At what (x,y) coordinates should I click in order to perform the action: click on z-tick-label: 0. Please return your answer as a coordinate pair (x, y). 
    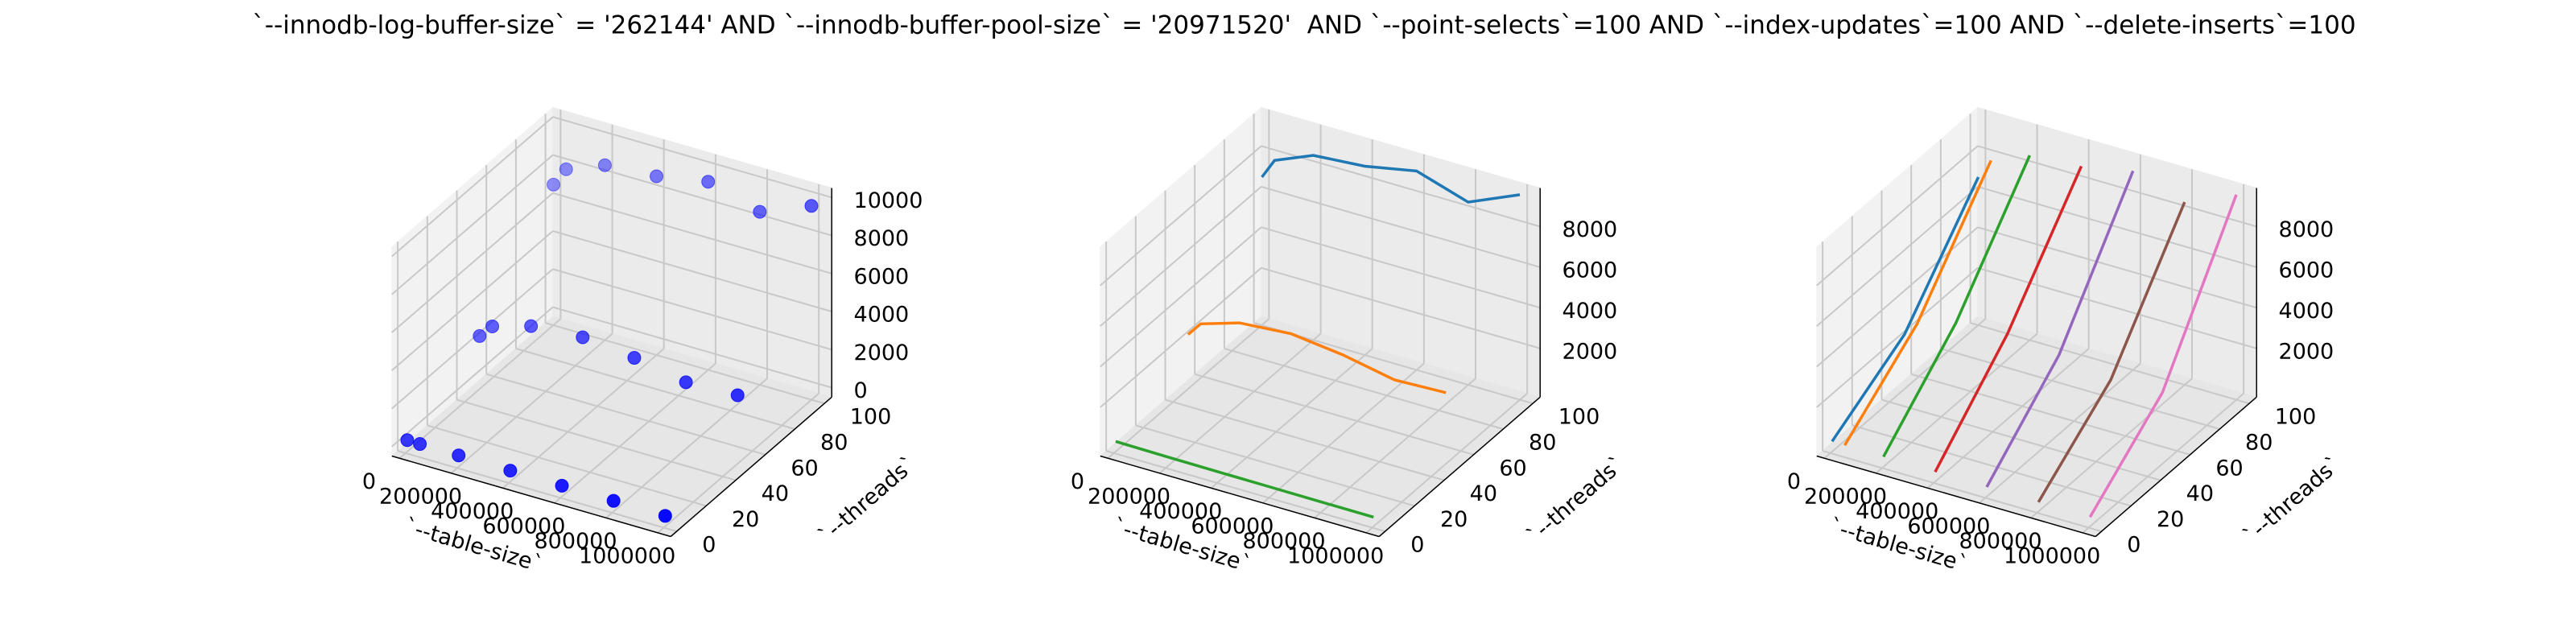
    Looking at the image, I should click on (861, 390).